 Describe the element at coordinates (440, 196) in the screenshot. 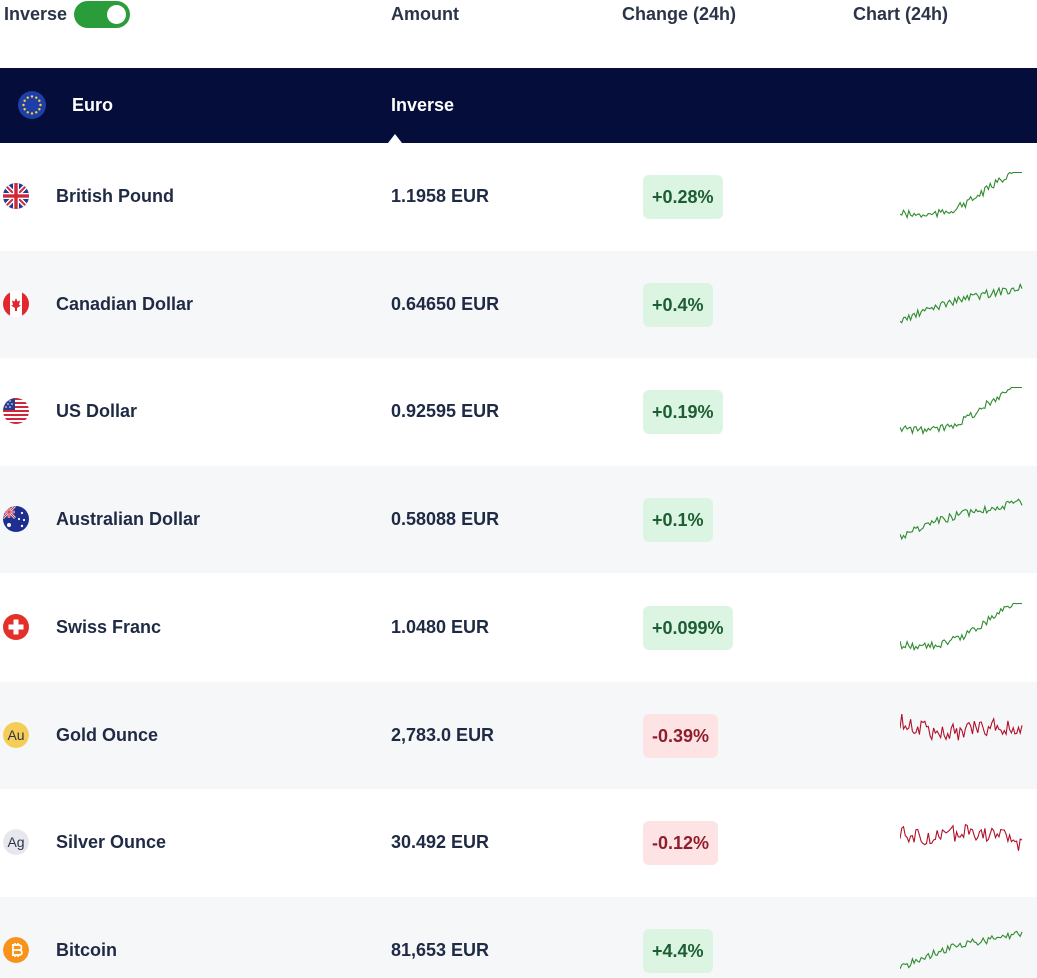

I see `amount-value: 1.1958 EUR` at that location.